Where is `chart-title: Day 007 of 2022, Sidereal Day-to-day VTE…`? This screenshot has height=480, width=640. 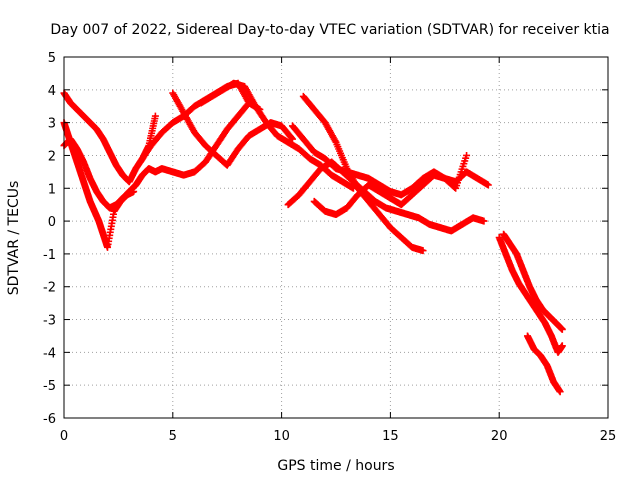
chart-title: Day 007 of 2022, Sidereal Day-to-day VTE… is located at coordinates (329, 30).